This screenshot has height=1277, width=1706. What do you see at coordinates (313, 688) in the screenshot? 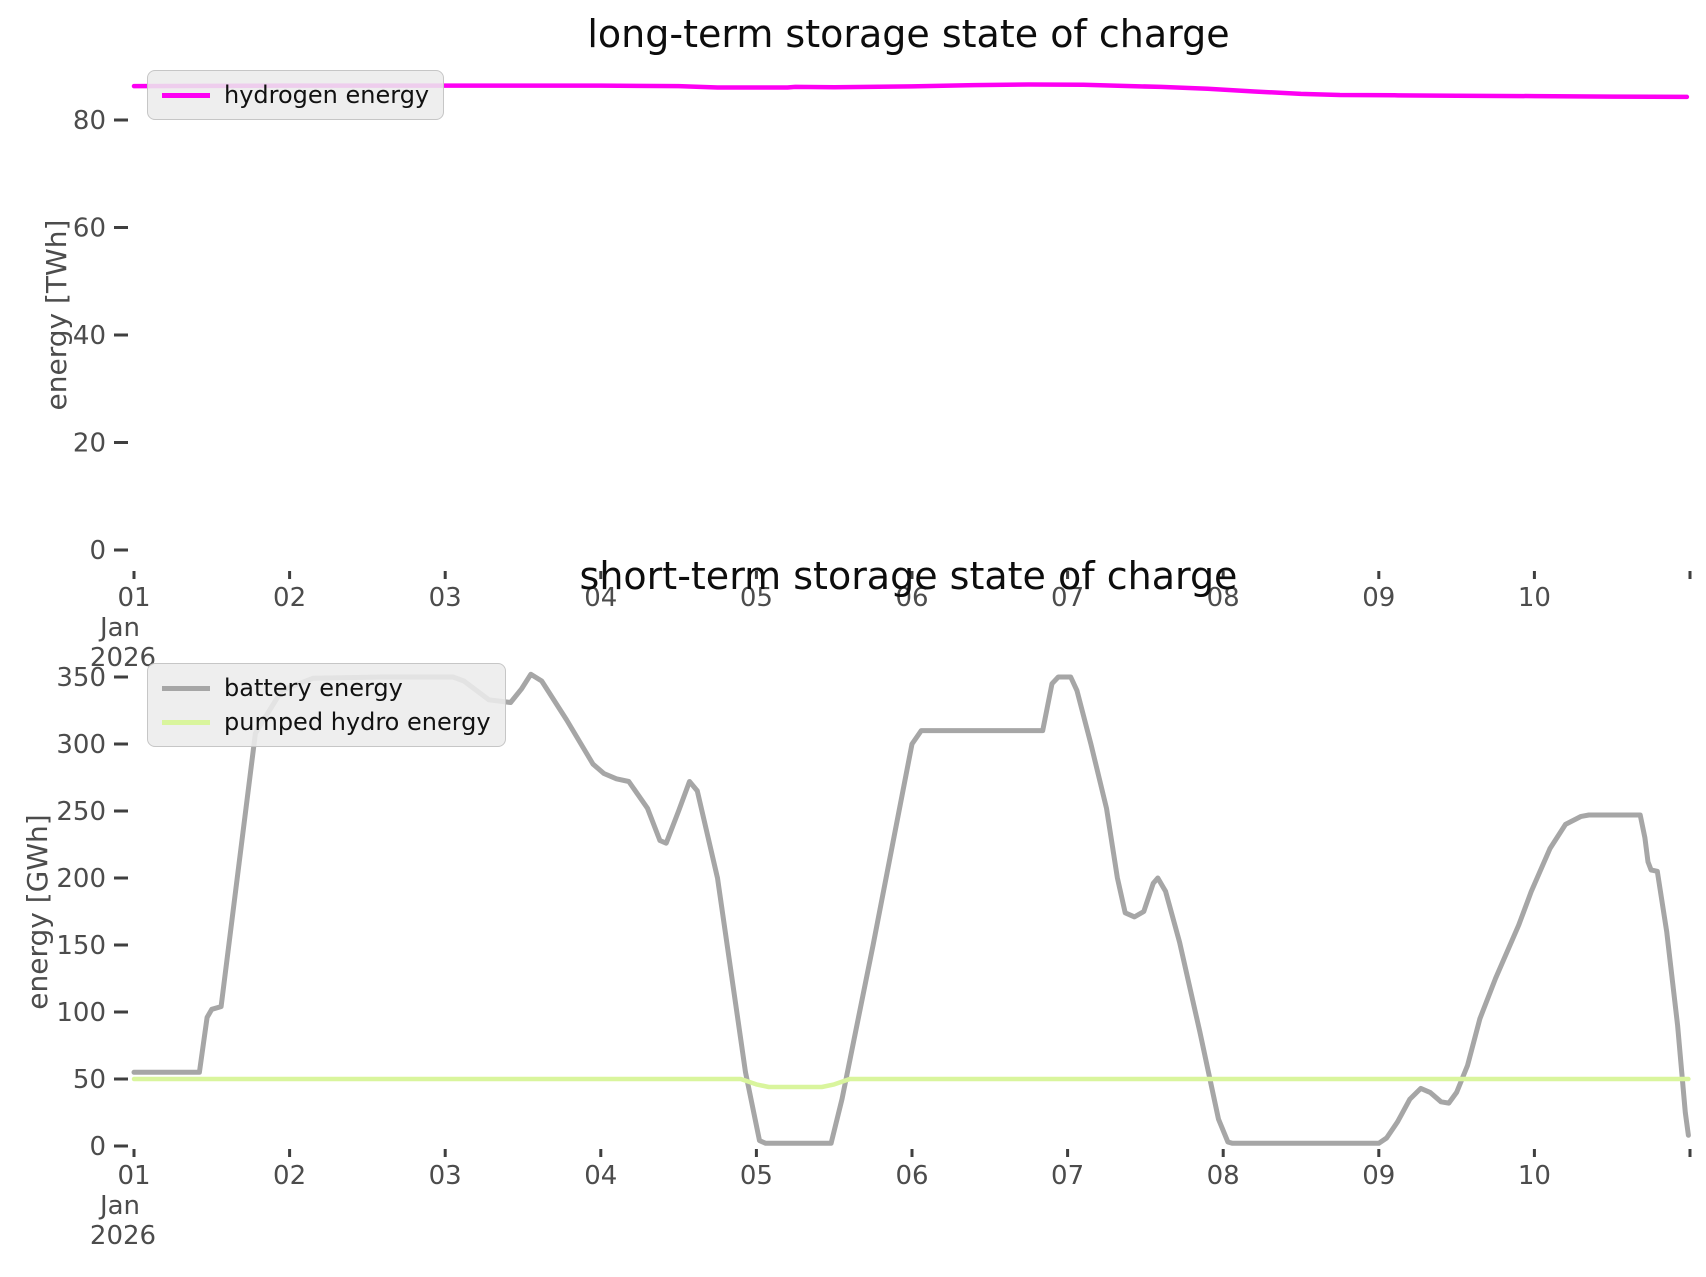
I see `legend-label: battery energy` at bounding box center [313, 688].